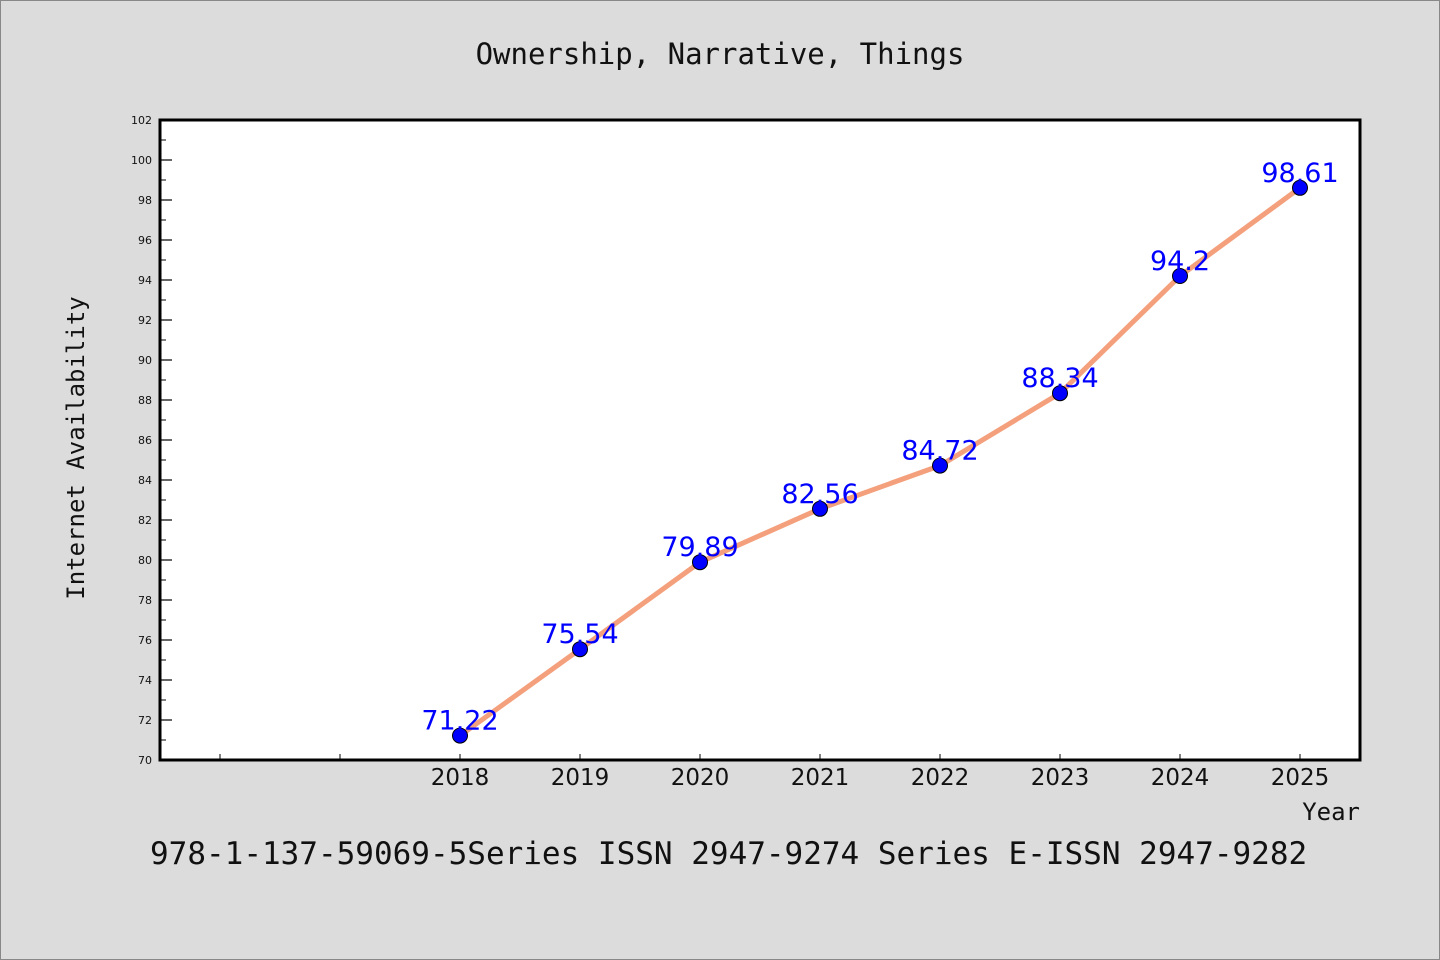 The height and width of the screenshot is (960, 1440). Describe the element at coordinates (820, 778) in the screenshot. I see `x-tick-label: 2021` at that location.